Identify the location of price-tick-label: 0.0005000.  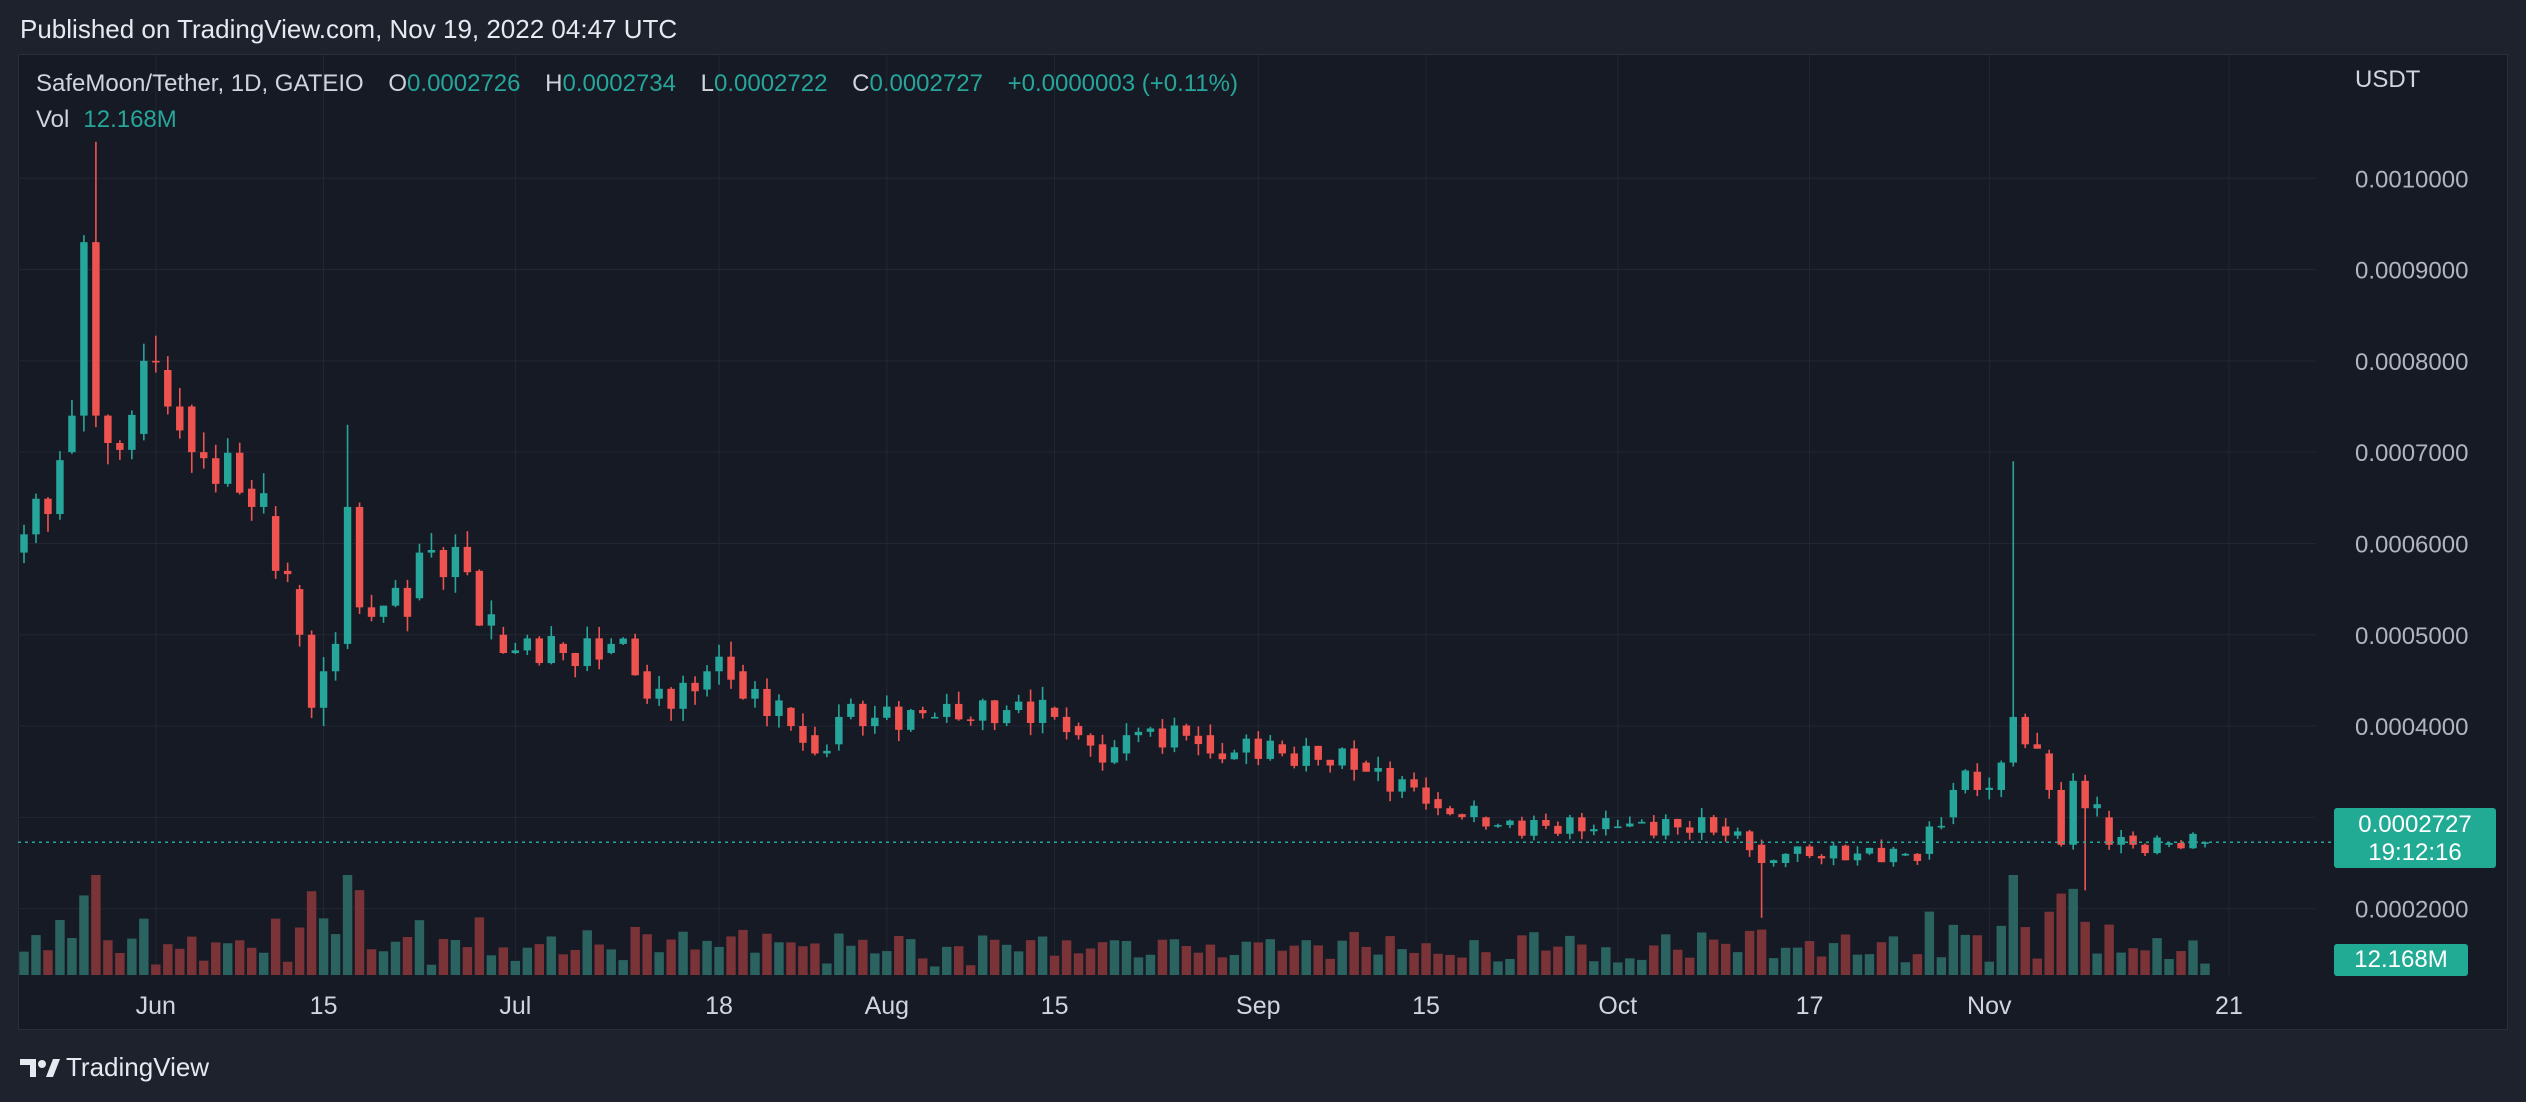
(2411, 636).